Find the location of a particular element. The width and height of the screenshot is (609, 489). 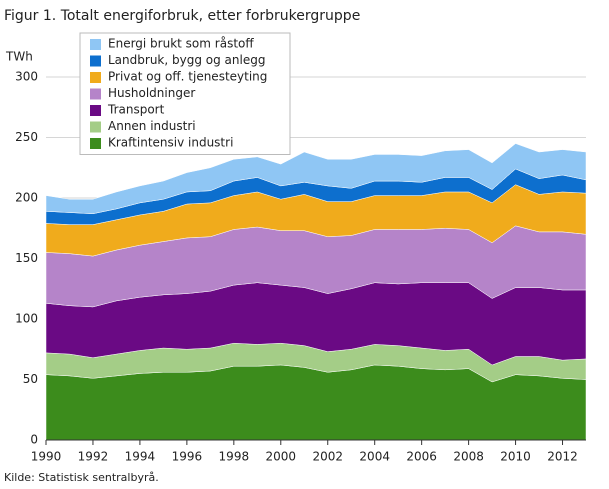

x-tick-label: 2006 is located at coordinates (421, 457).